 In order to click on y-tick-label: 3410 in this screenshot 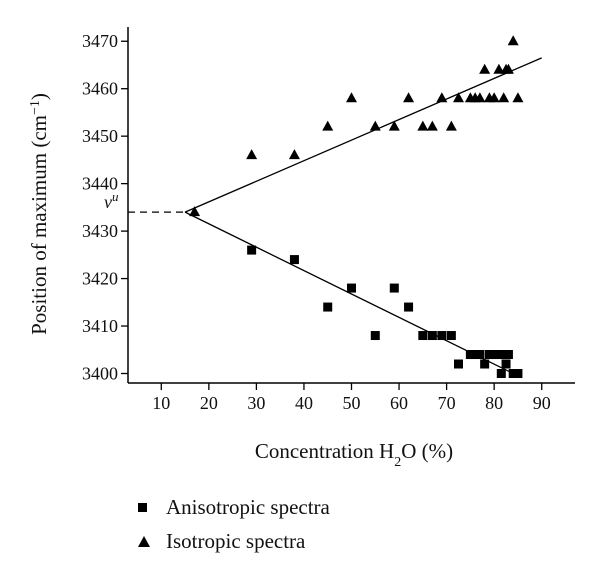, I will do `click(100, 326)`.